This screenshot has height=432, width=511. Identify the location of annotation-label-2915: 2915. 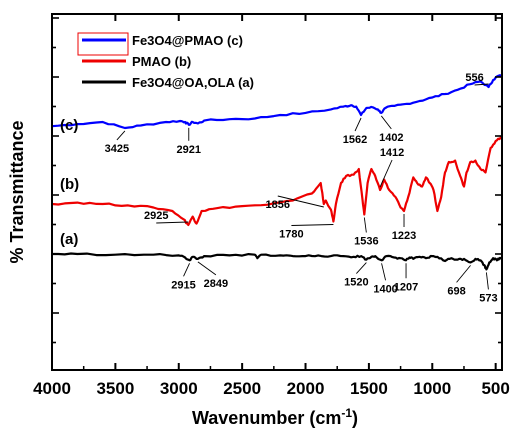
(183, 285).